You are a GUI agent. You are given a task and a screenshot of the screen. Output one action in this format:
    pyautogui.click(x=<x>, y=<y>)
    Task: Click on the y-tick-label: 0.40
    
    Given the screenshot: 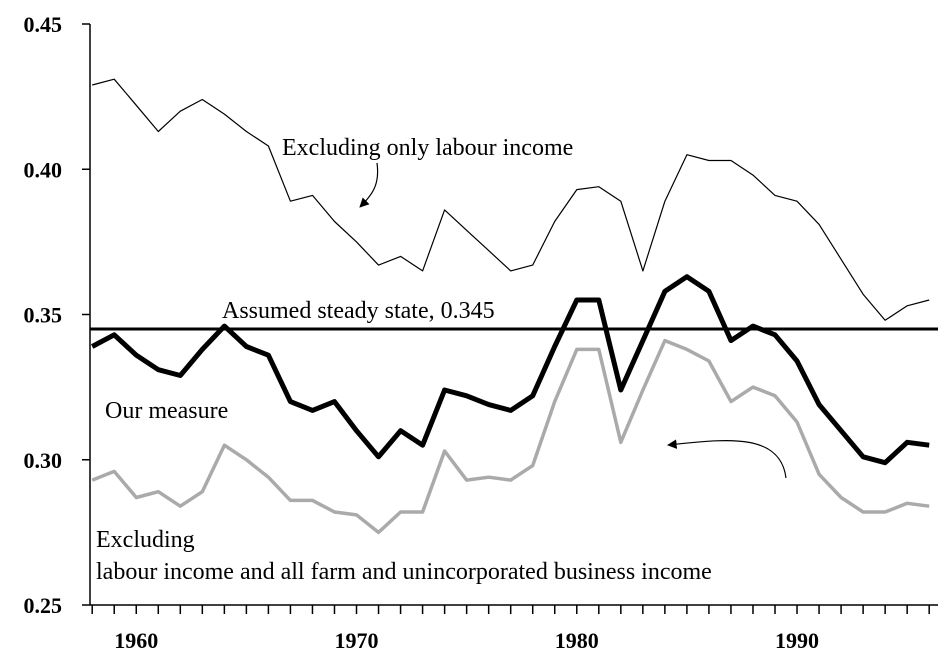 What is the action you would take?
    pyautogui.click(x=43, y=169)
    